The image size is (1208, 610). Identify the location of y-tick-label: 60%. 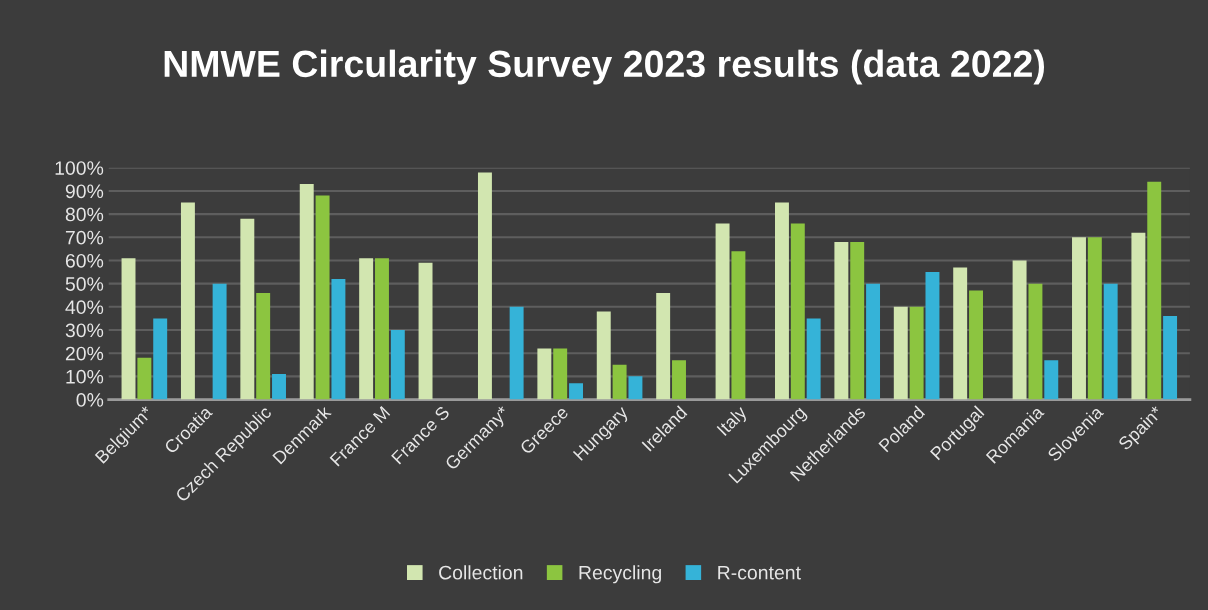
(84, 260).